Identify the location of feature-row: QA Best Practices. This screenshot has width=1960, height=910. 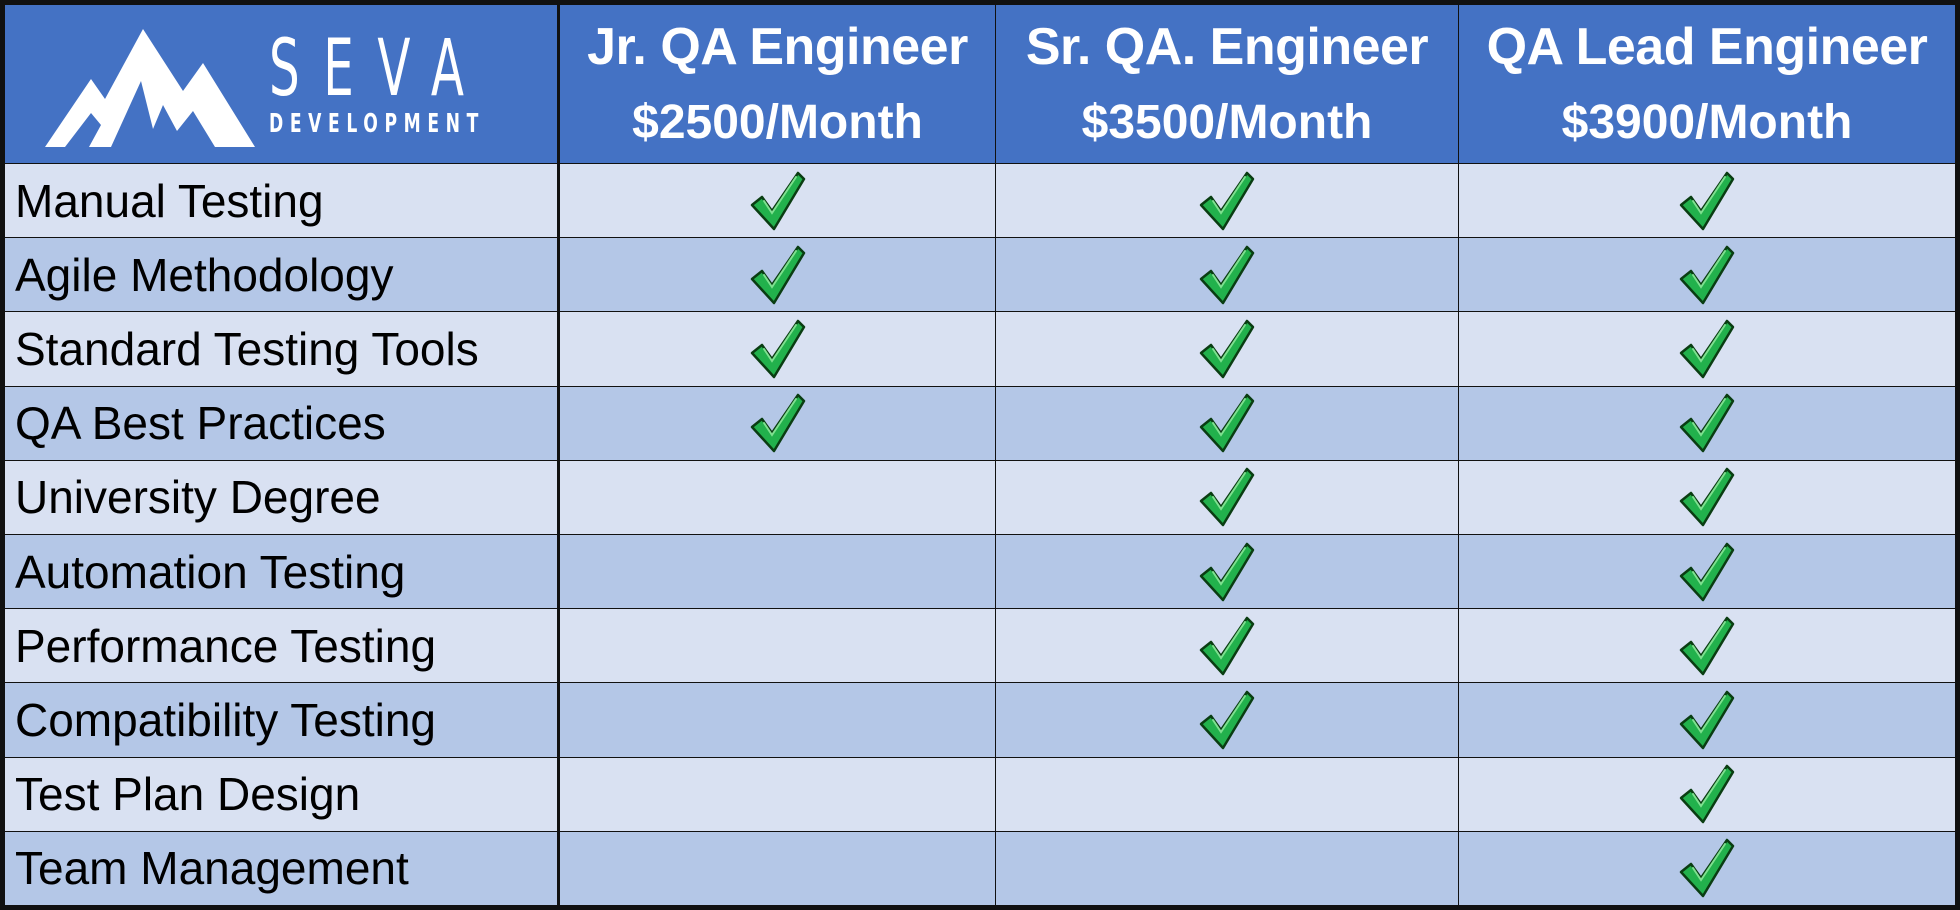
(980, 423).